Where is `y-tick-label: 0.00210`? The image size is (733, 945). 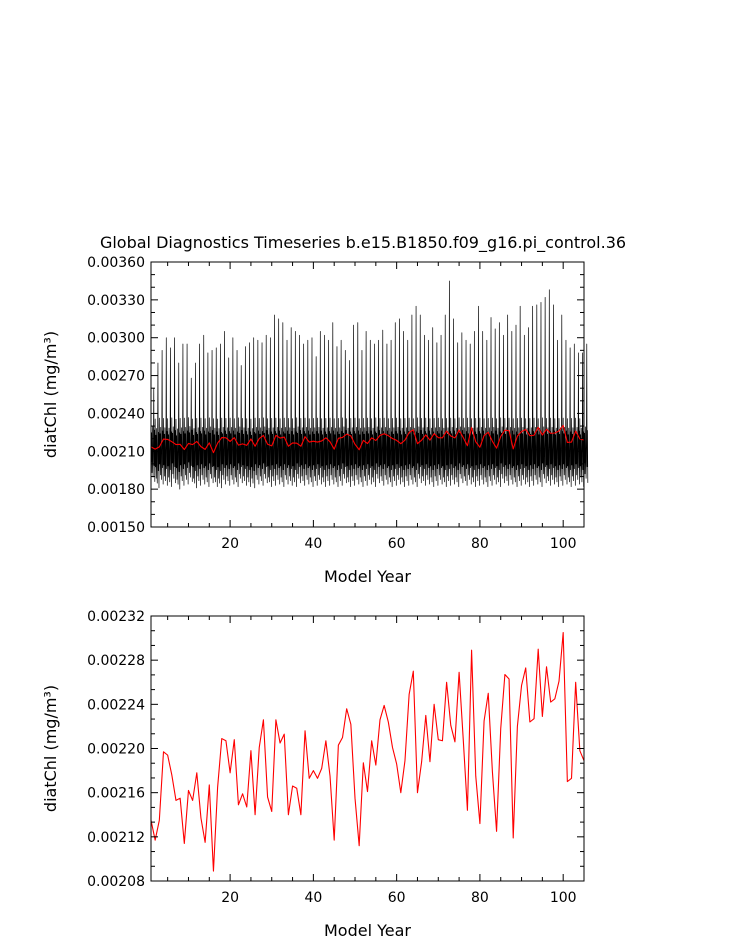 y-tick-label: 0.00210 is located at coordinates (116, 452).